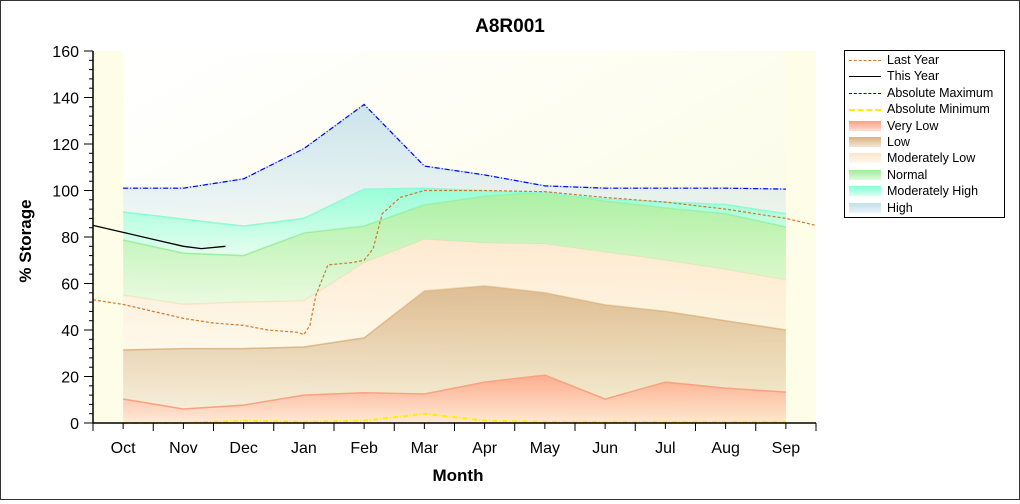 The image size is (1020, 504). Describe the element at coordinates (924, 208) in the screenshot. I see `legend-item-high: High` at that location.